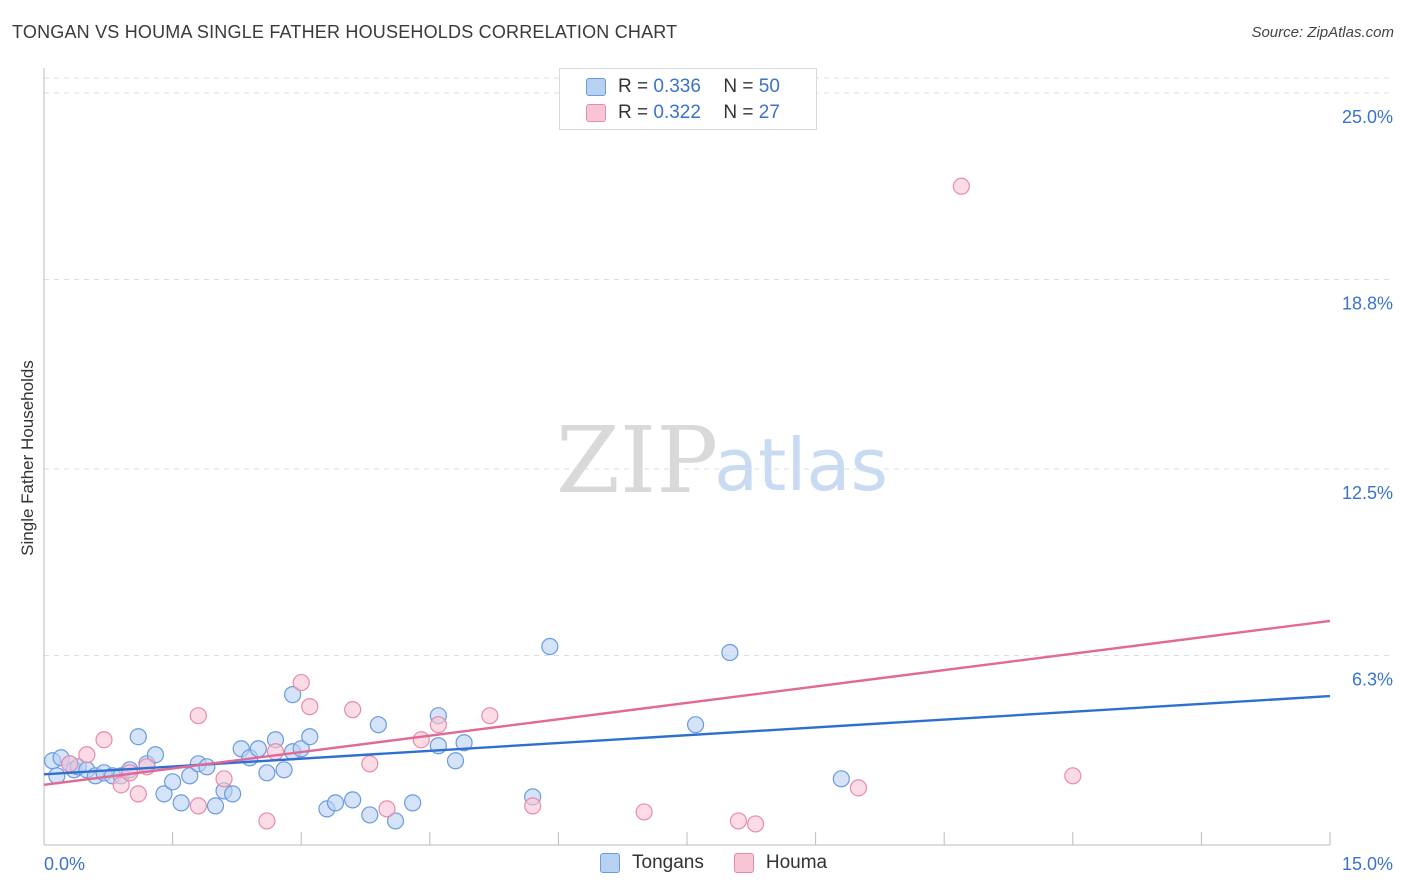  Describe the element at coordinates (64, 864) in the screenshot. I see `x-tick-label: 0.0%` at that location.